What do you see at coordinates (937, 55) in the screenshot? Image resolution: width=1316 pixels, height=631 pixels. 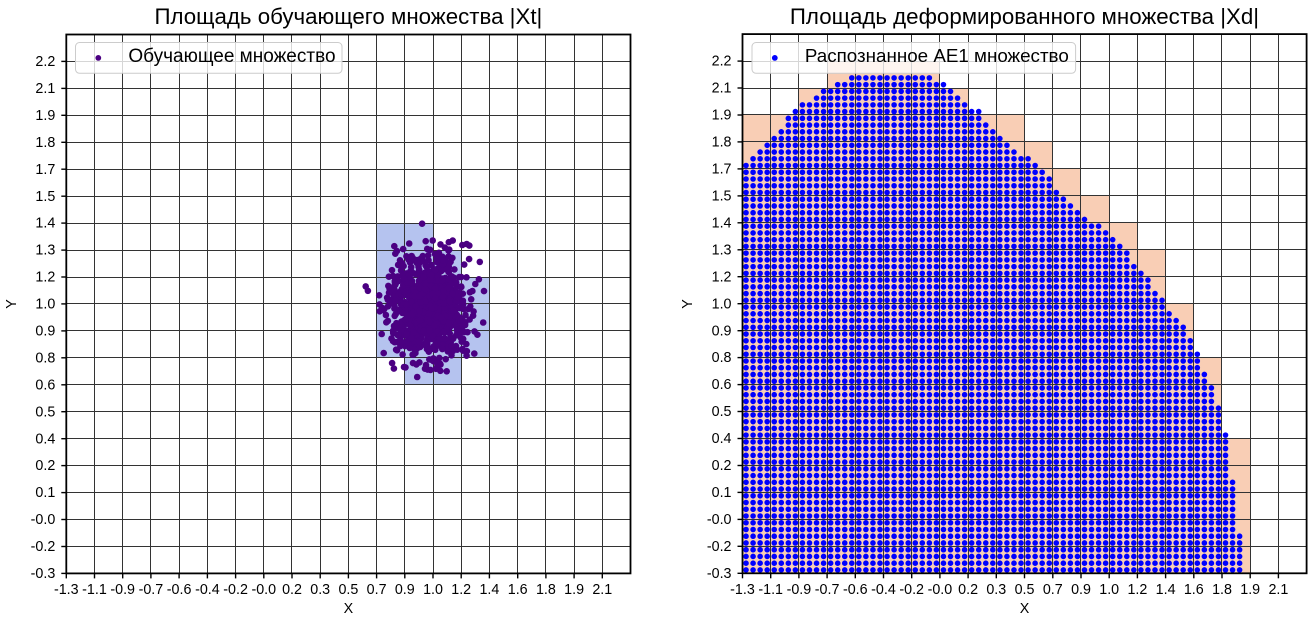 I see `svg-text: Распознанное AE1 множество` at bounding box center [937, 55].